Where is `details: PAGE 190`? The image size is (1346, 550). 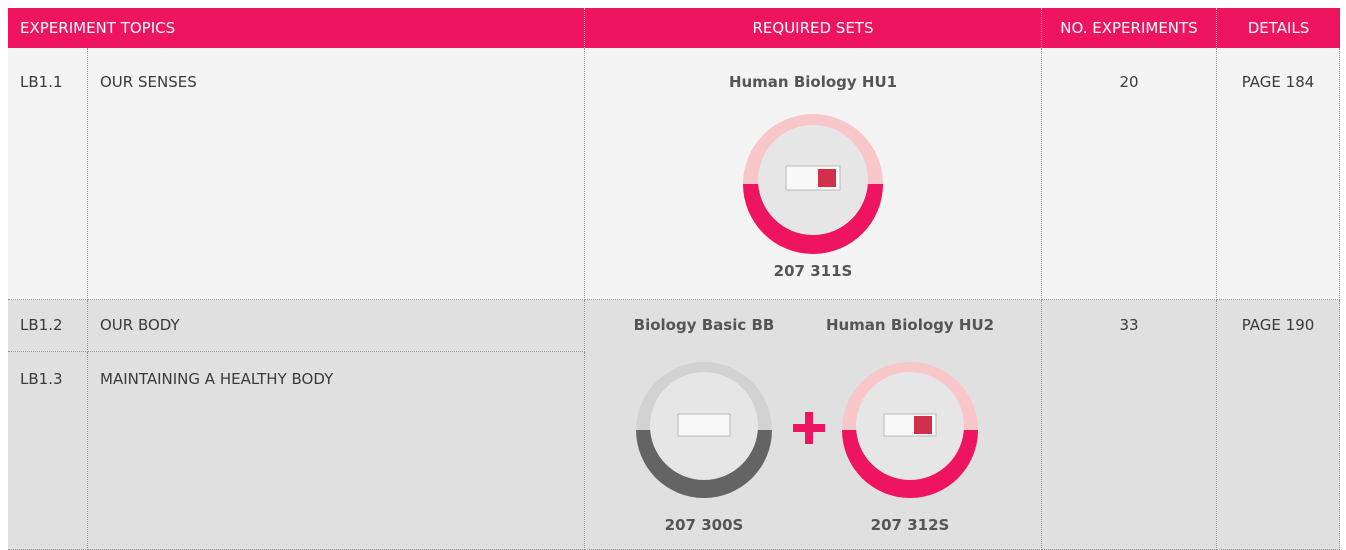
details: PAGE 190 is located at coordinates (1278, 325).